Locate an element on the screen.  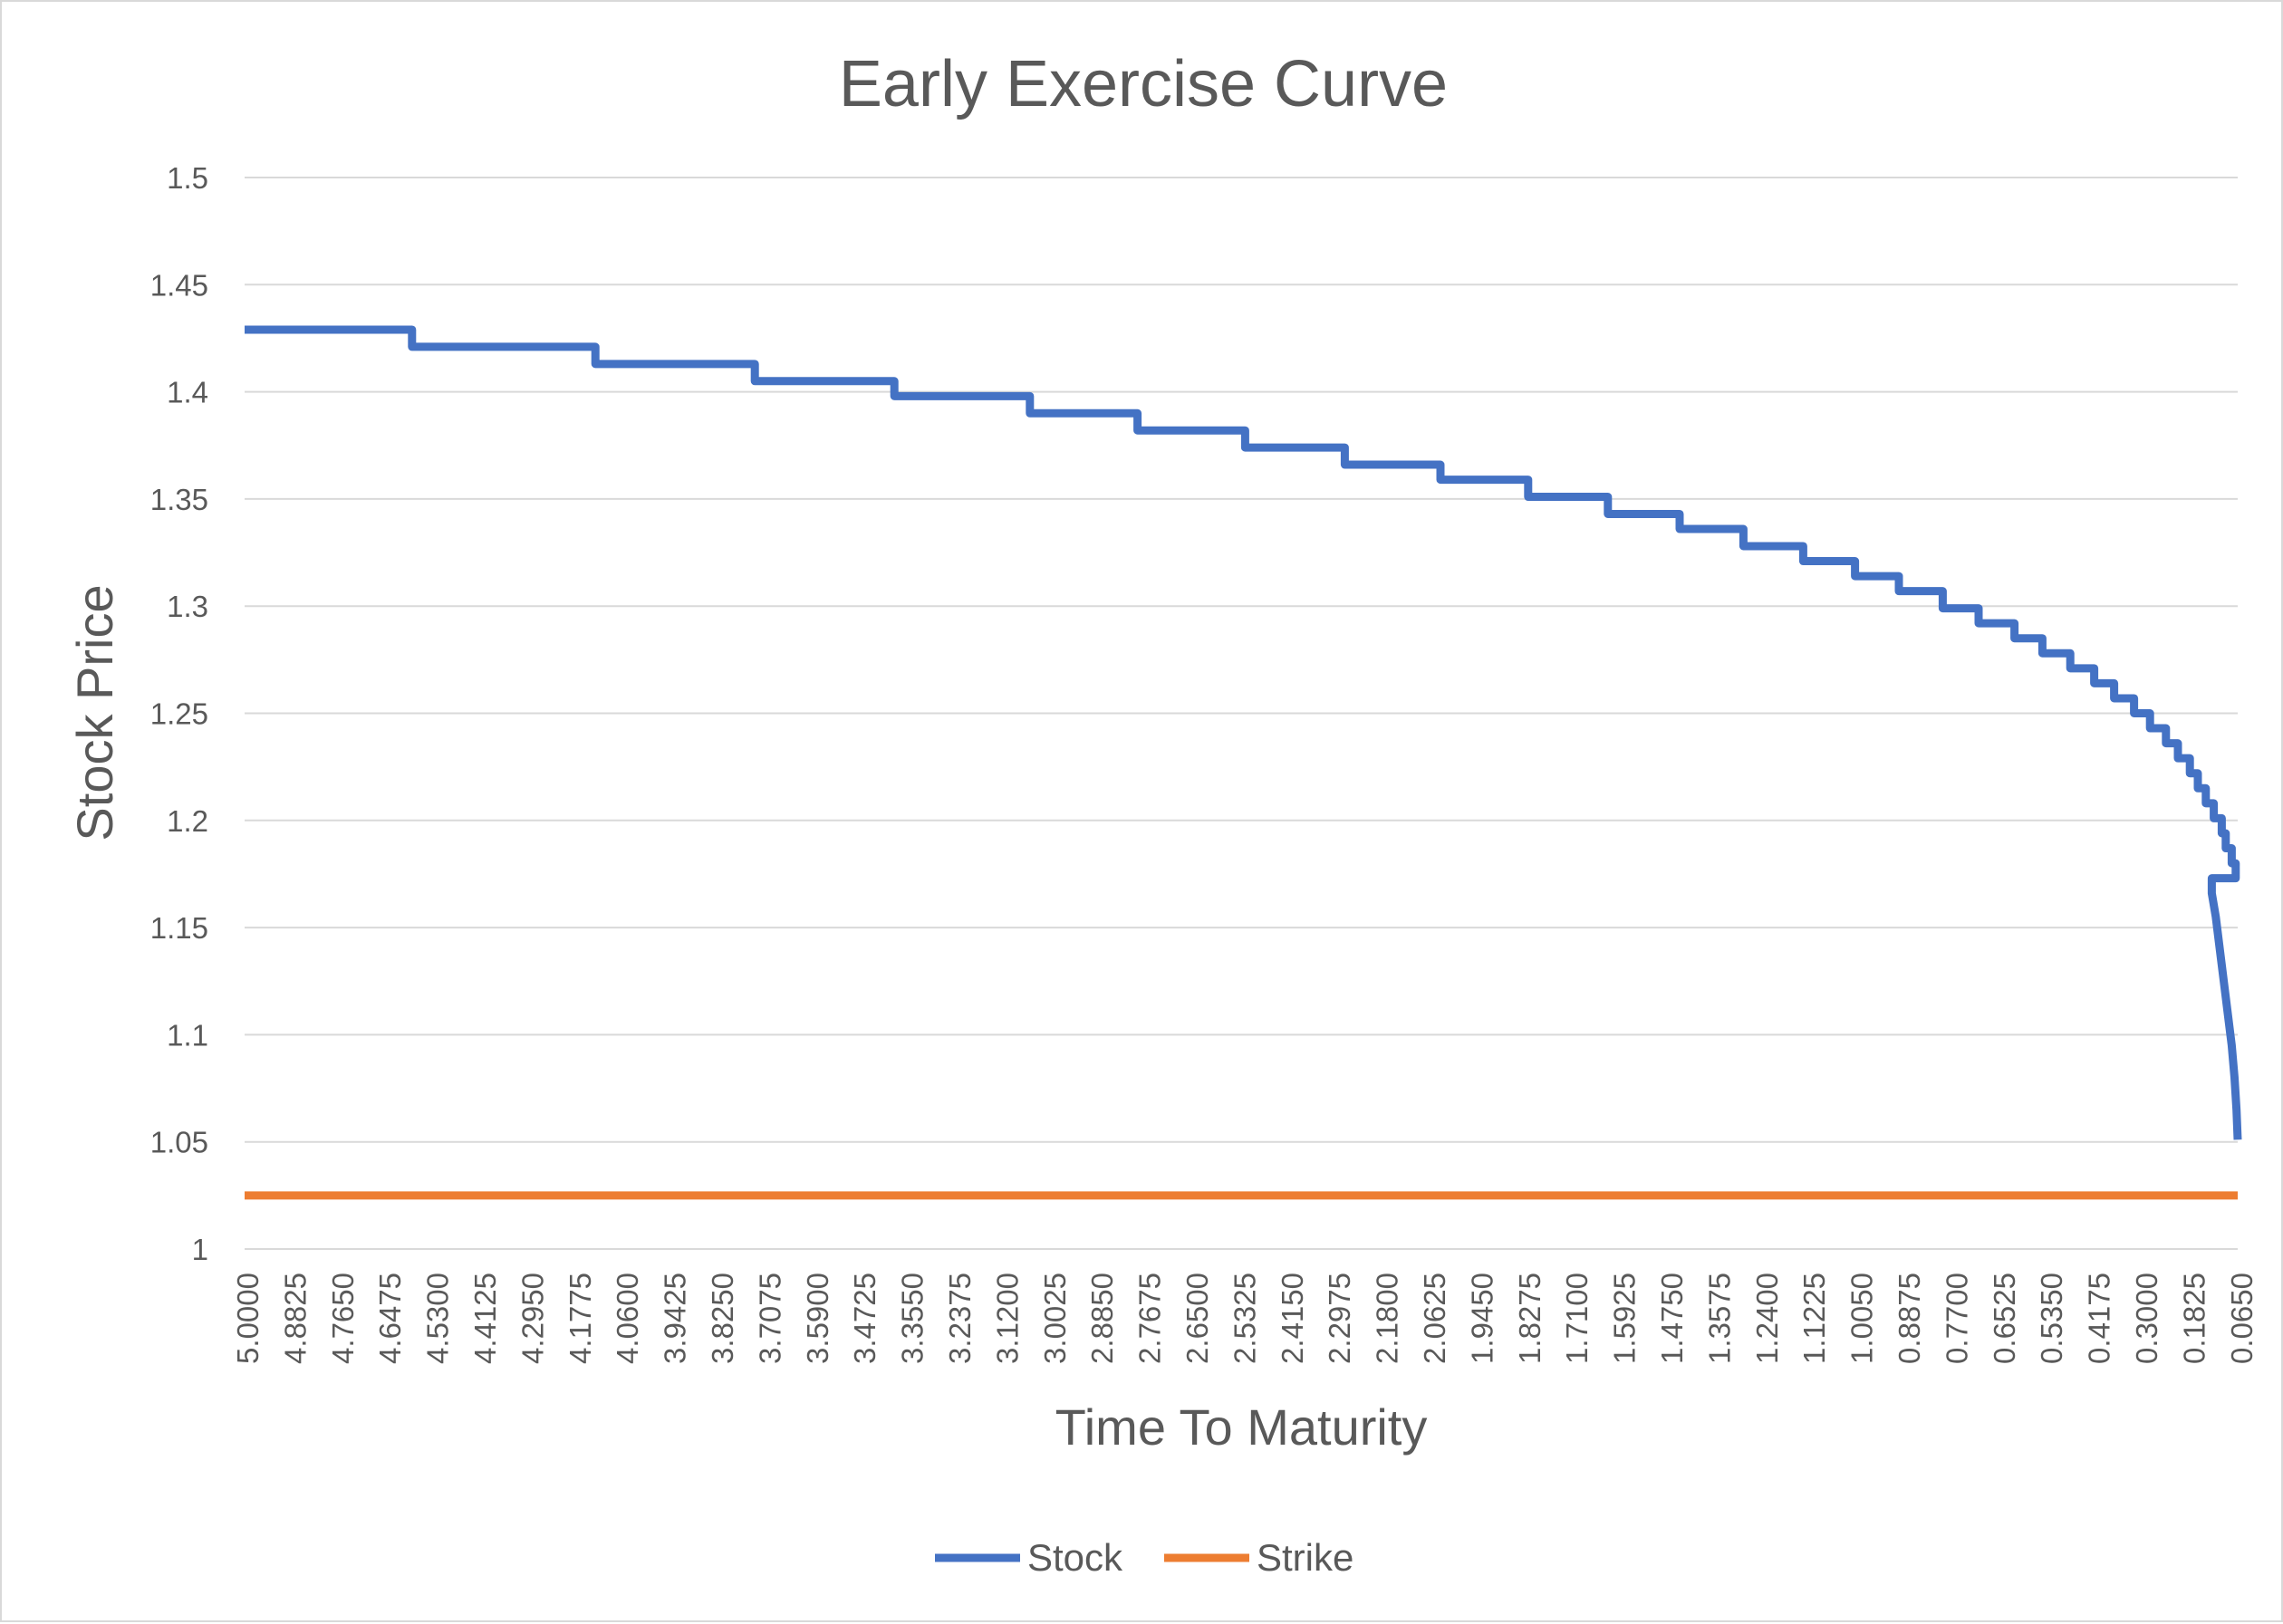
legend: Stock Strike is located at coordinates (1144, 1557).